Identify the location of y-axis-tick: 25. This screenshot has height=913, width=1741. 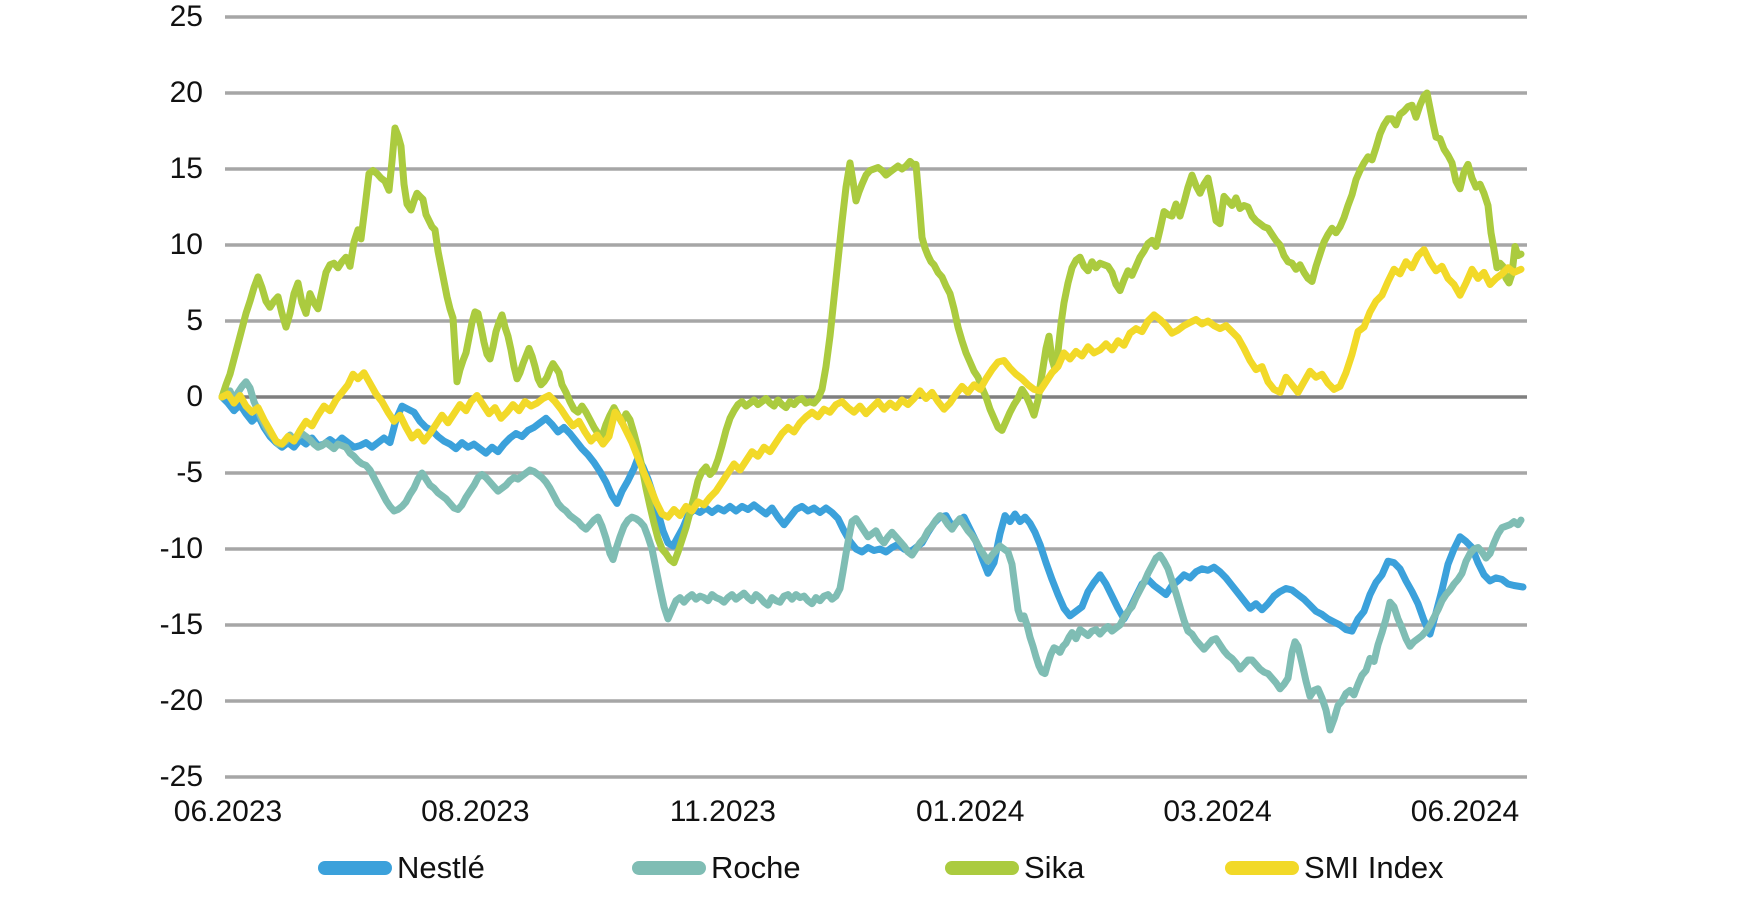
(186, 16).